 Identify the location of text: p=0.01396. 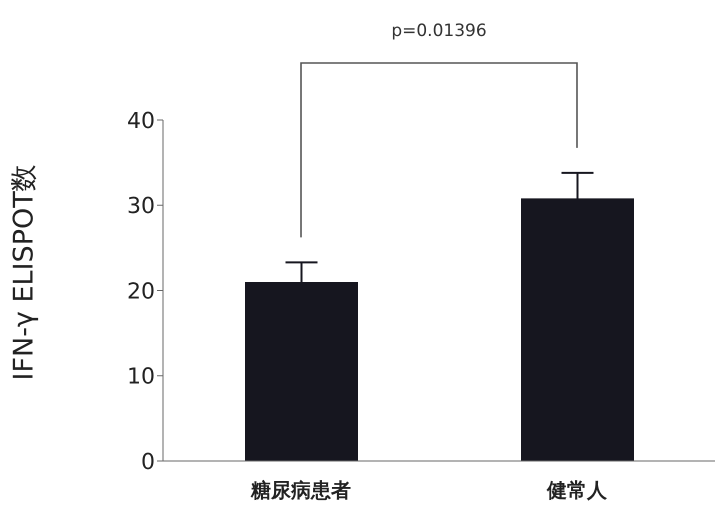
(439, 31).